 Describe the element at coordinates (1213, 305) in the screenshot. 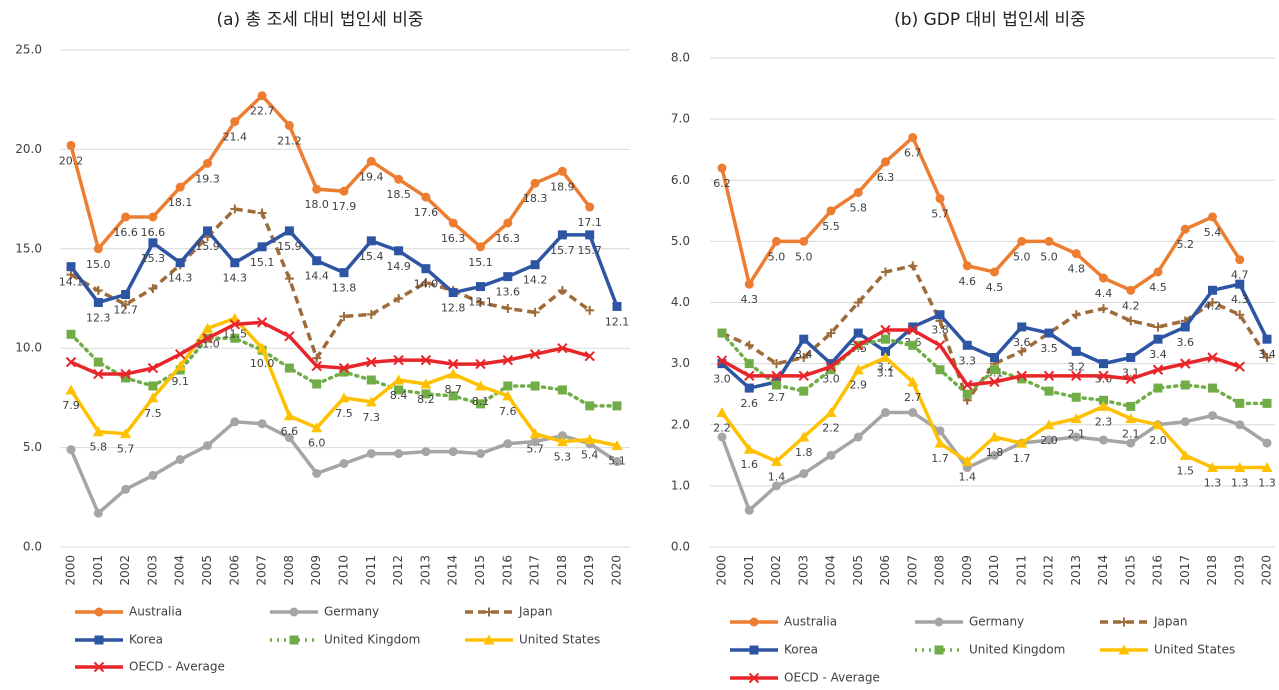

I see `data-label: 4.2` at that location.